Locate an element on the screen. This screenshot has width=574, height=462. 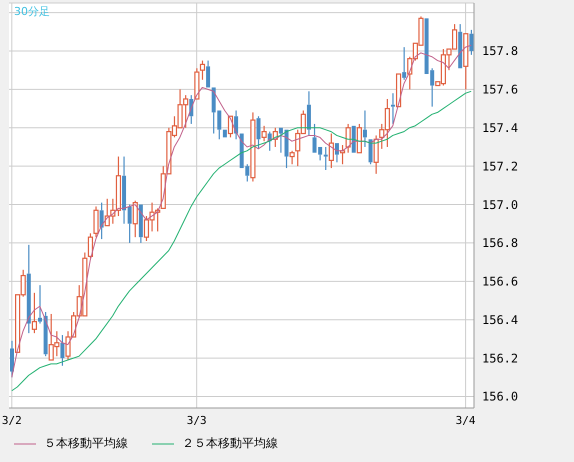
x-tick-label: 3/2 is located at coordinates (12, 420).